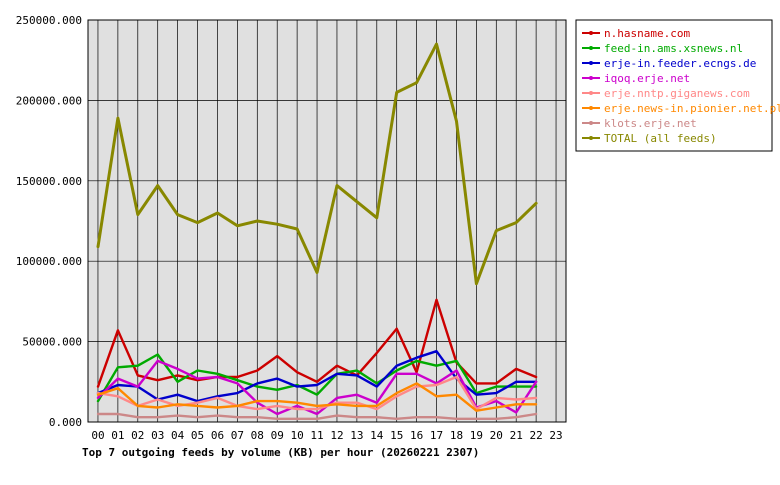 This screenshot has width=780, height=485. What do you see at coordinates (97, 435) in the screenshot?
I see `x-tick-label: 00` at bounding box center [97, 435].